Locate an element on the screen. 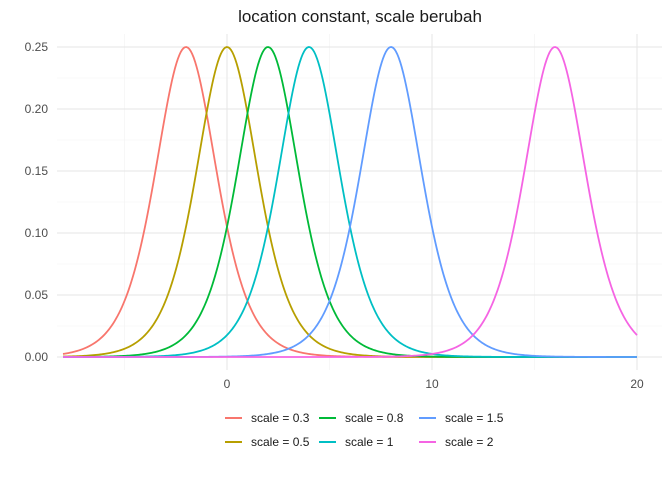 The image size is (672, 480). legend-label: scale = 0.3 is located at coordinates (280, 418).